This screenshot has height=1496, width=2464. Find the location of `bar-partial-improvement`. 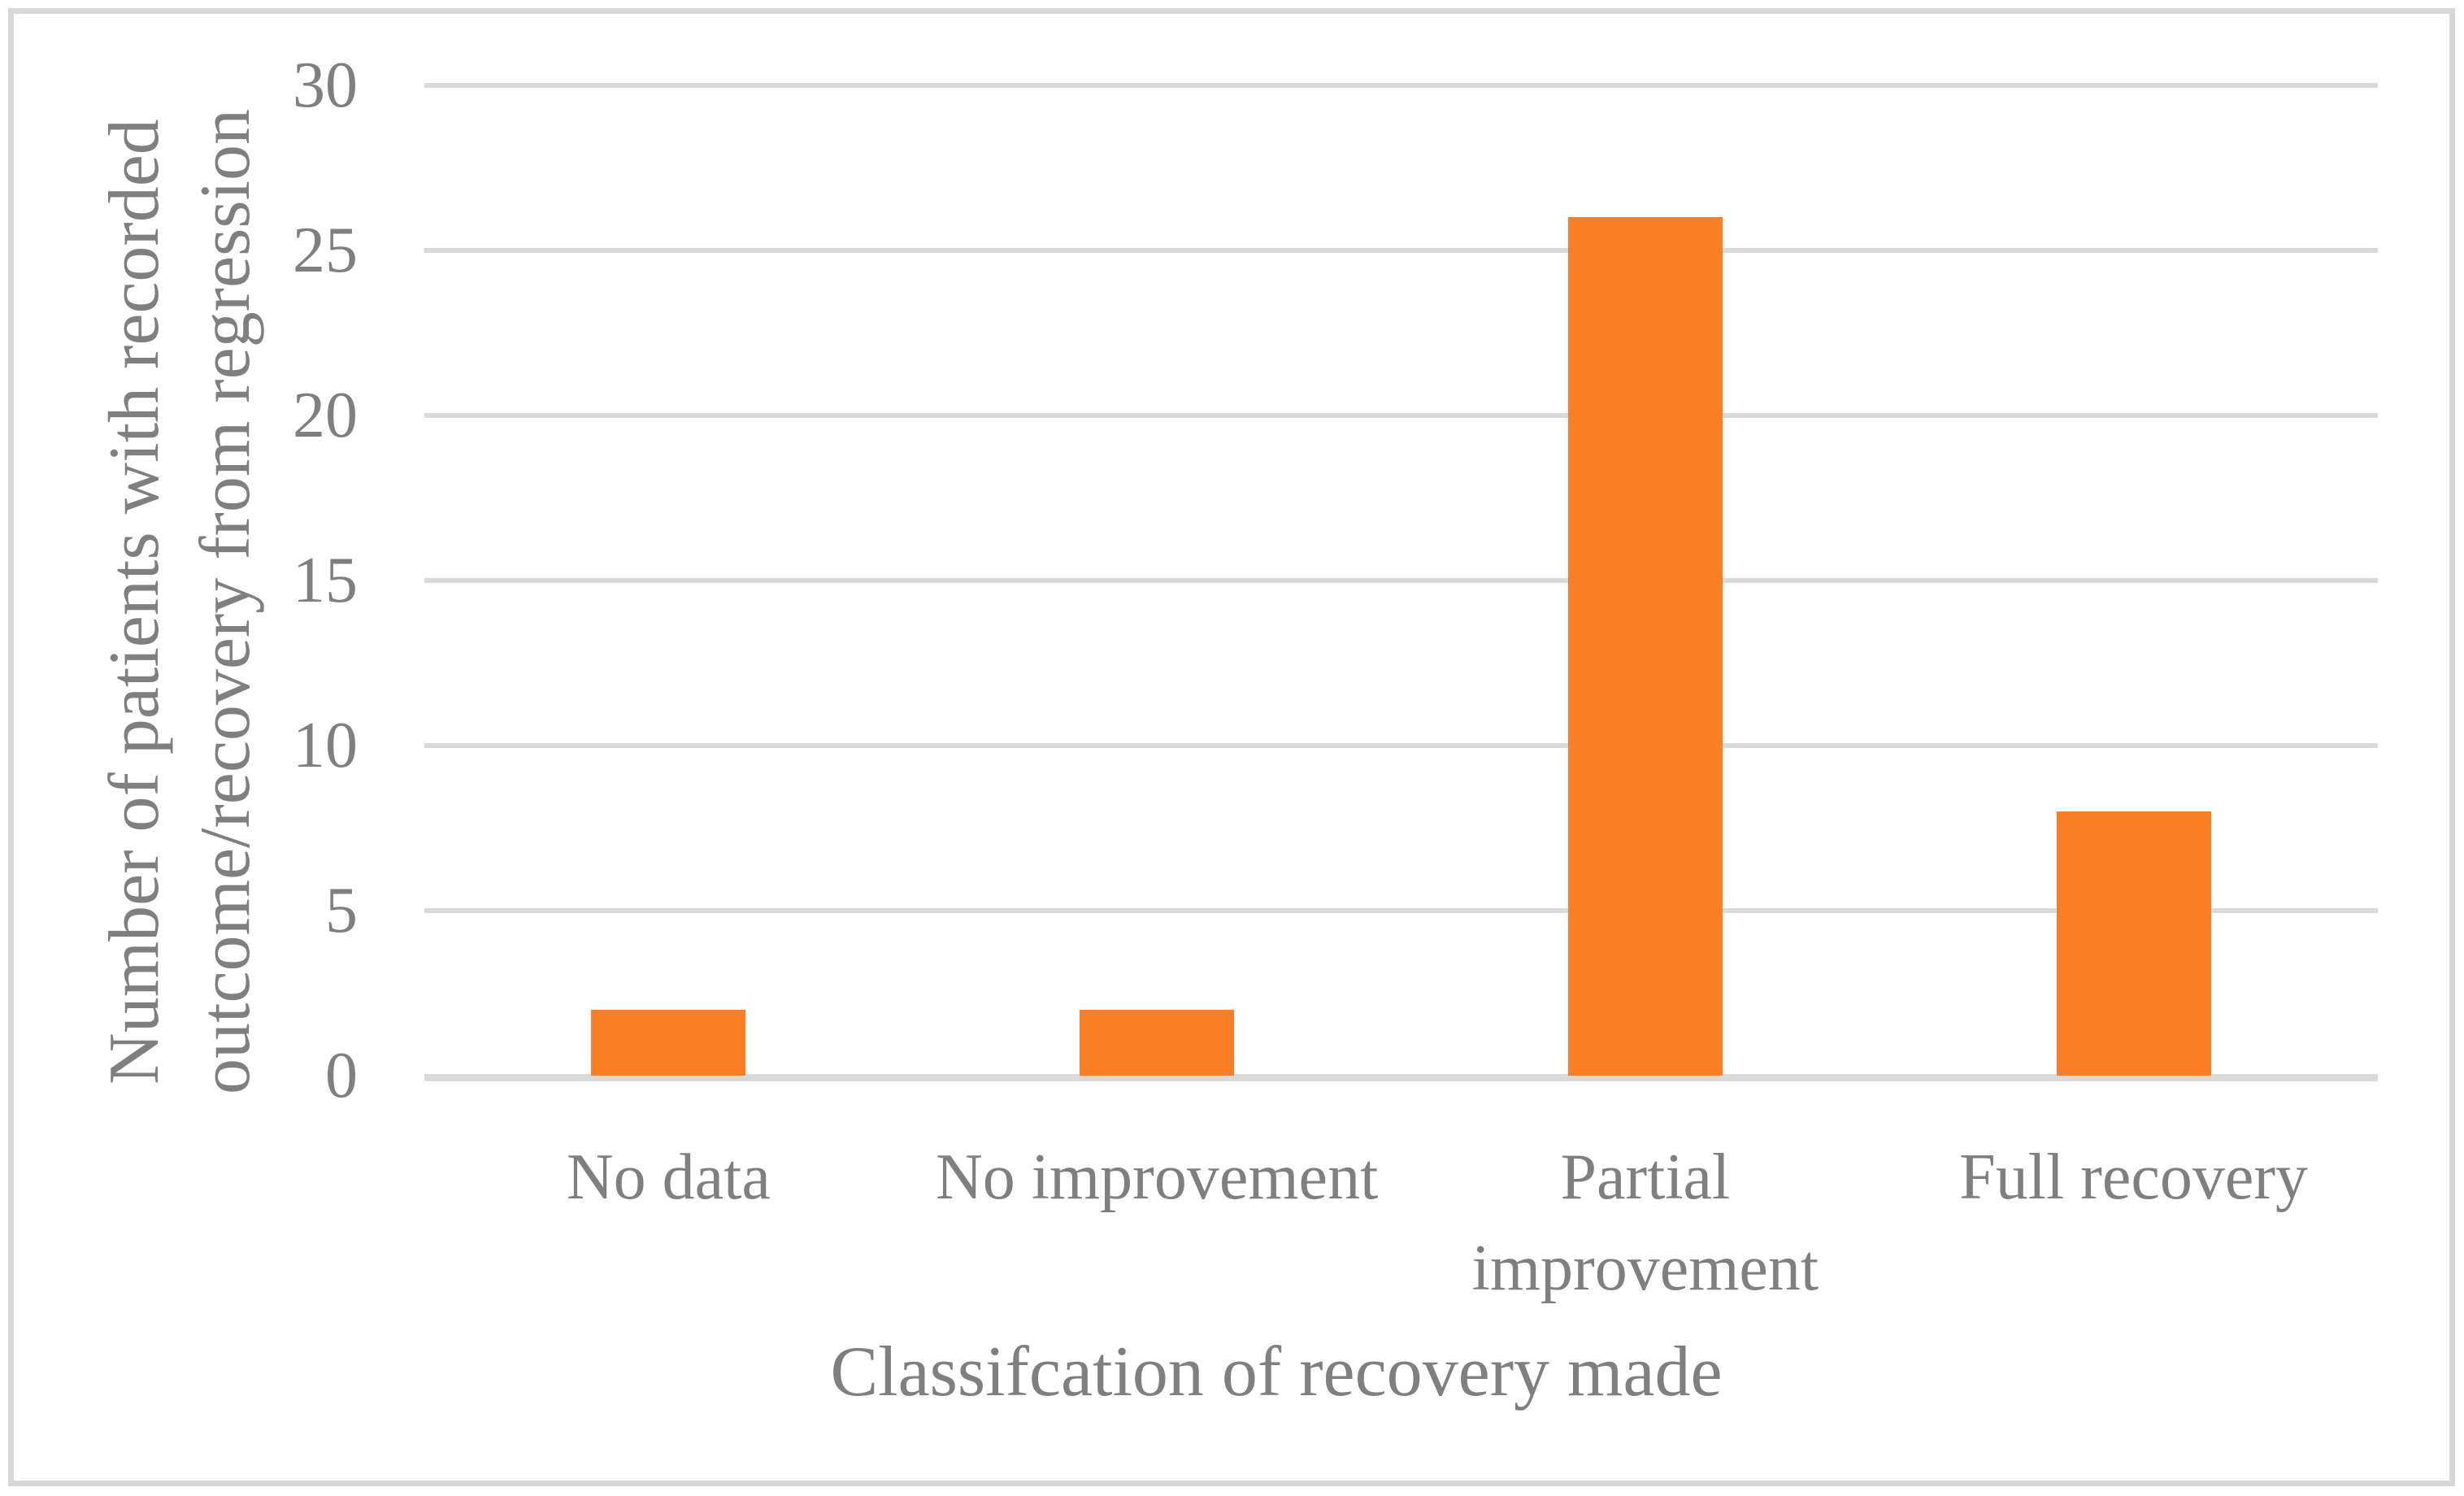

bar-partial-improvement is located at coordinates (1645, 646).